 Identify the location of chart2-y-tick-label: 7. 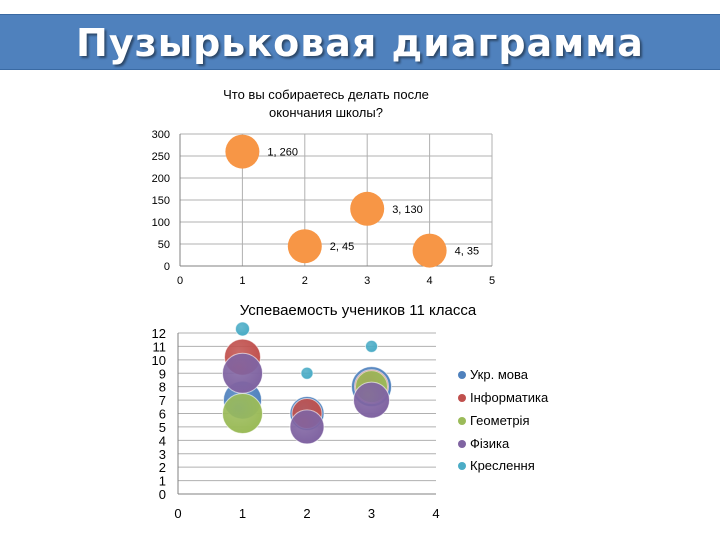
(162, 400).